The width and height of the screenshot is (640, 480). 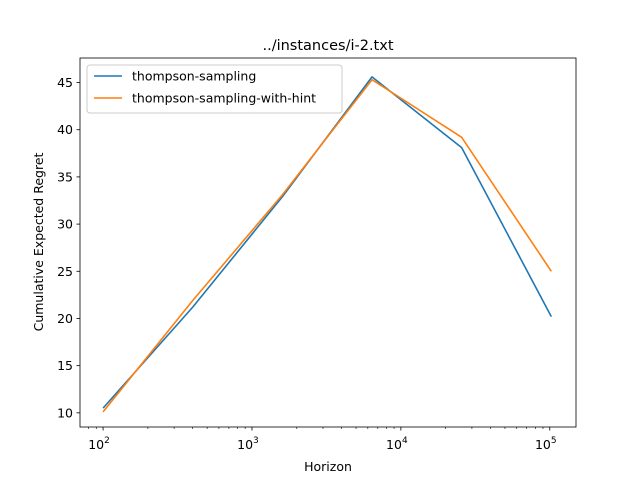 I want to click on y-axis-ticks: 10 15 20 25 30 35 40 45, so click(x=68, y=247).